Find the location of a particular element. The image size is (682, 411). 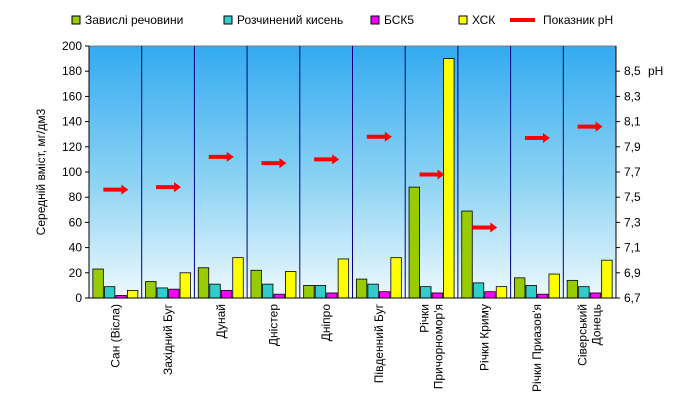

y-axis-title: Середній вміст, мг/дм3 is located at coordinates (41, 171).